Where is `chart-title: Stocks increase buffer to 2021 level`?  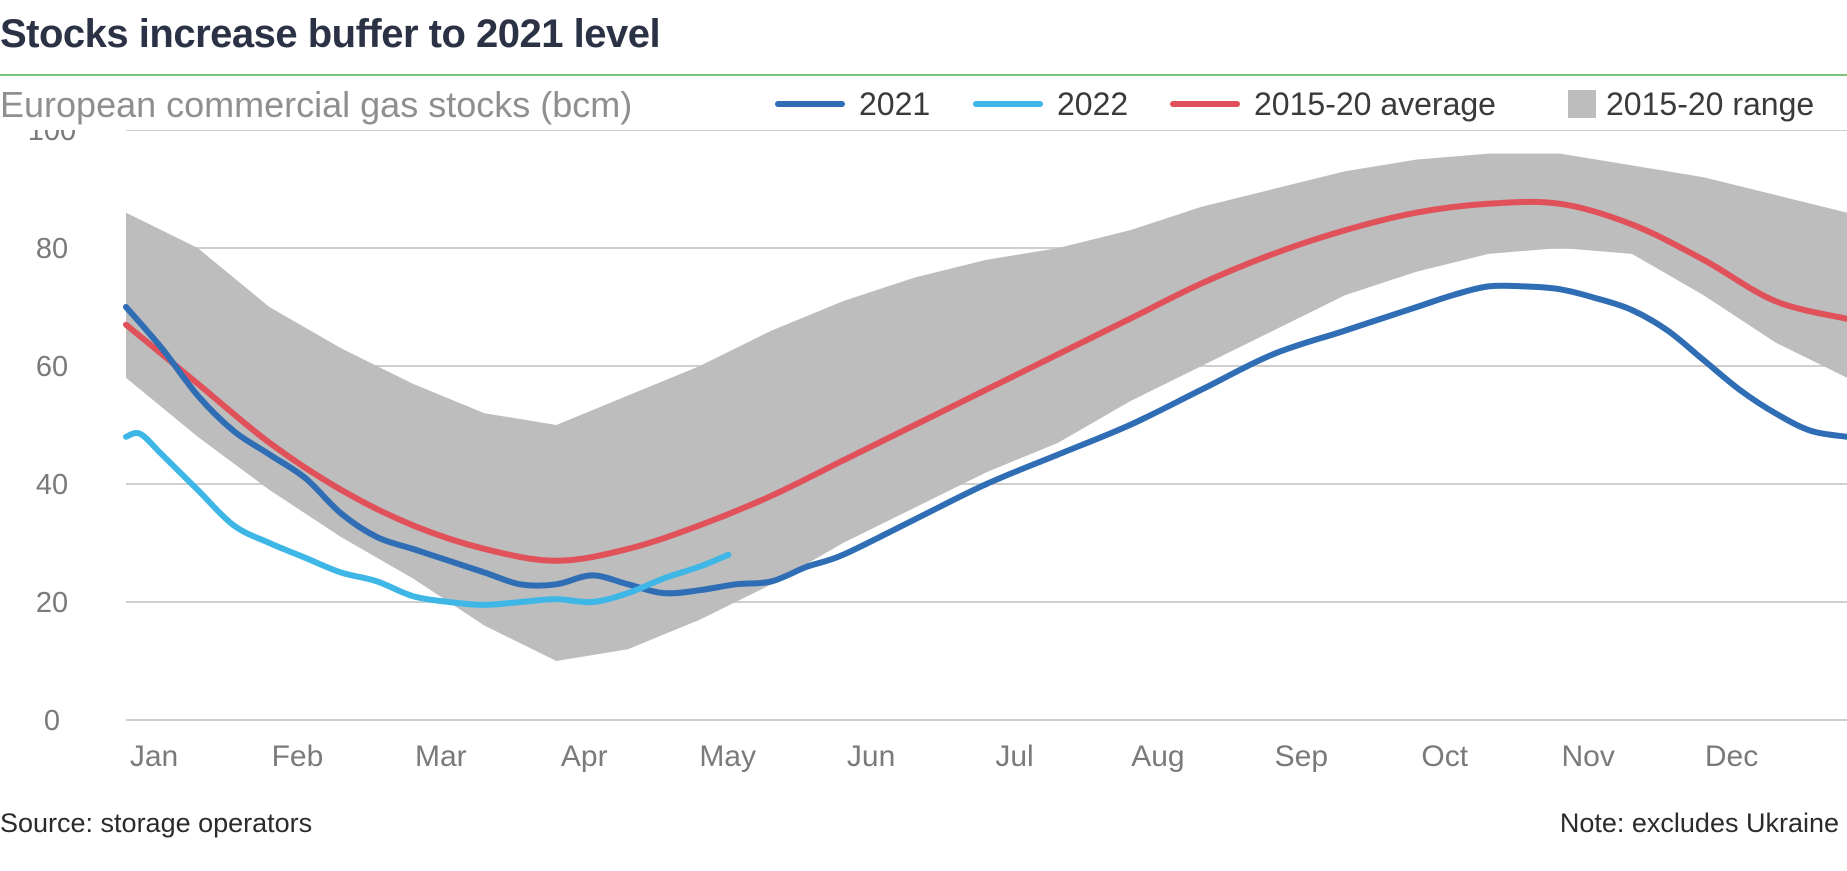
chart-title: Stocks increase buffer to 2021 level is located at coordinates (330, 34).